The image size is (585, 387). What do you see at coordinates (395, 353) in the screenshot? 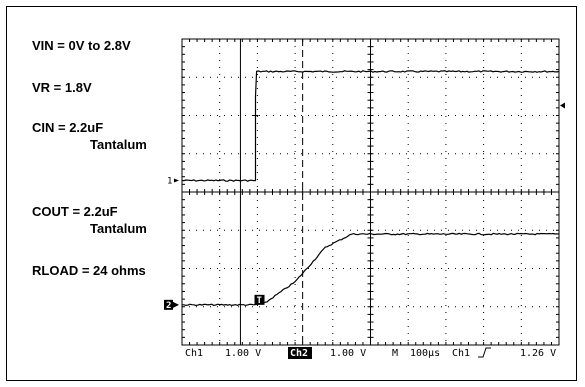
I see `timebase-label: M` at bounding box center [395, 353].